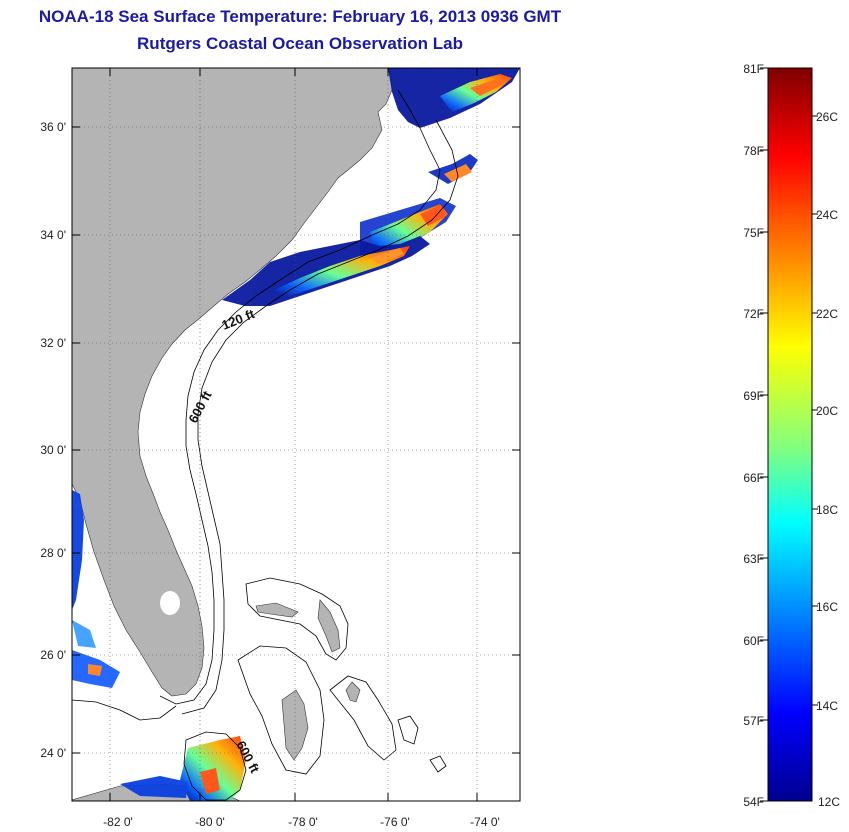  I want to click on colorbar-f-label: 81F, so click(753, 69).